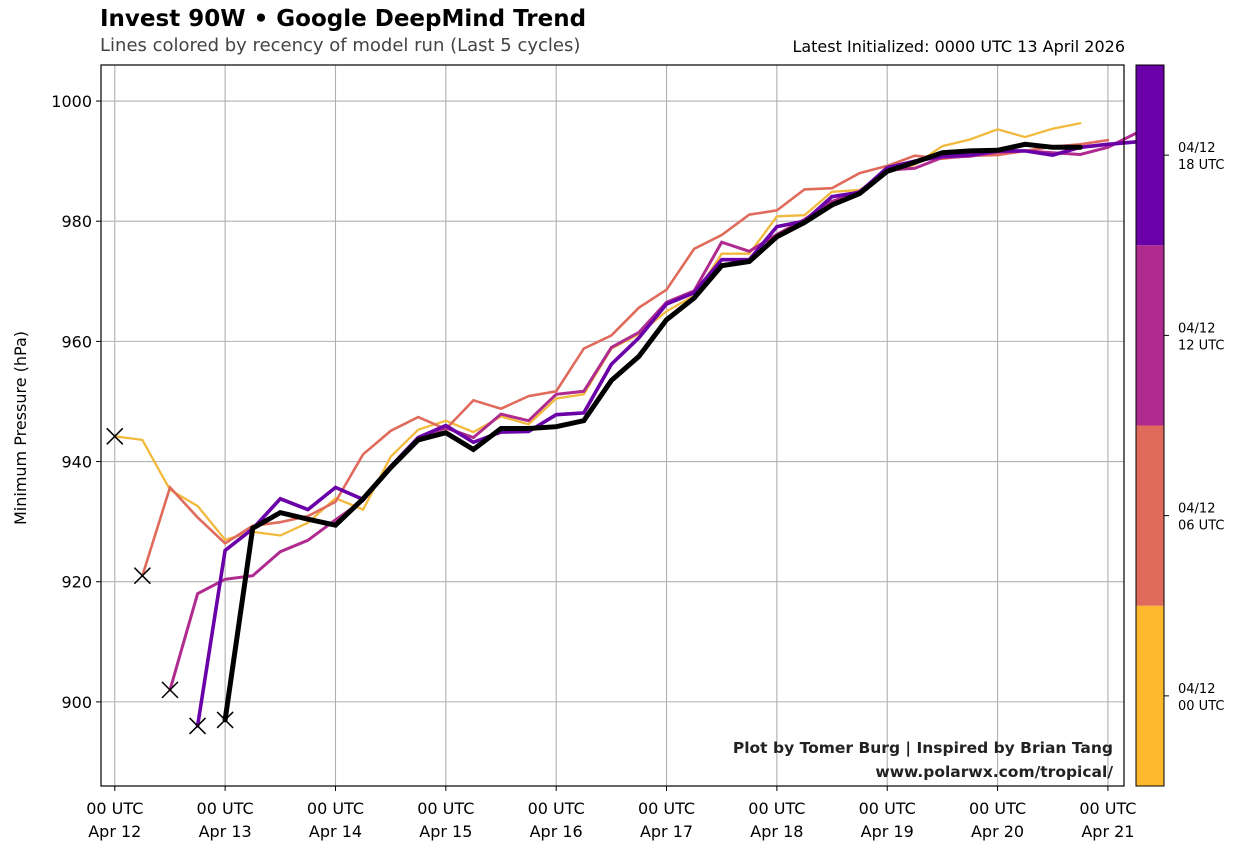  What do you see at coordinates (343, 19) in the screenshot?
I see `chart-title: Invest 90W • Google DeepMind Trend` at bounding box center [343, 19].